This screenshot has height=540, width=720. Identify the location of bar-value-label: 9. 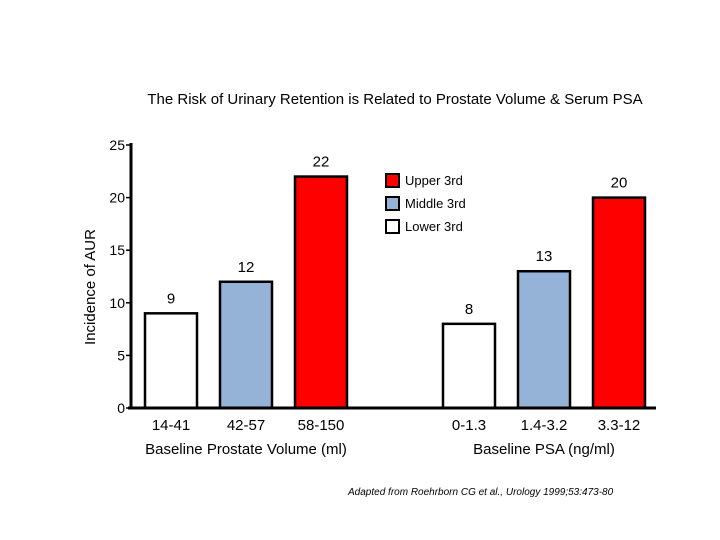
(171, 298).